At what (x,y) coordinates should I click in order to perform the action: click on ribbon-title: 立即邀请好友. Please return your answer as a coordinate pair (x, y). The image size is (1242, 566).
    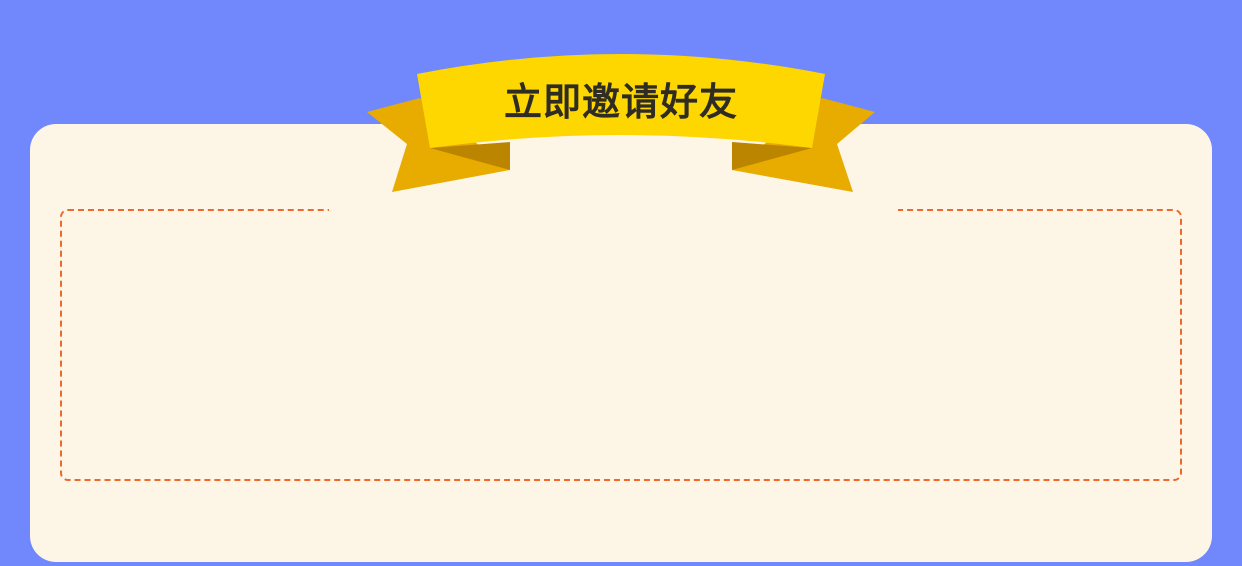
    Looking at the image, I should click on (620, 102).